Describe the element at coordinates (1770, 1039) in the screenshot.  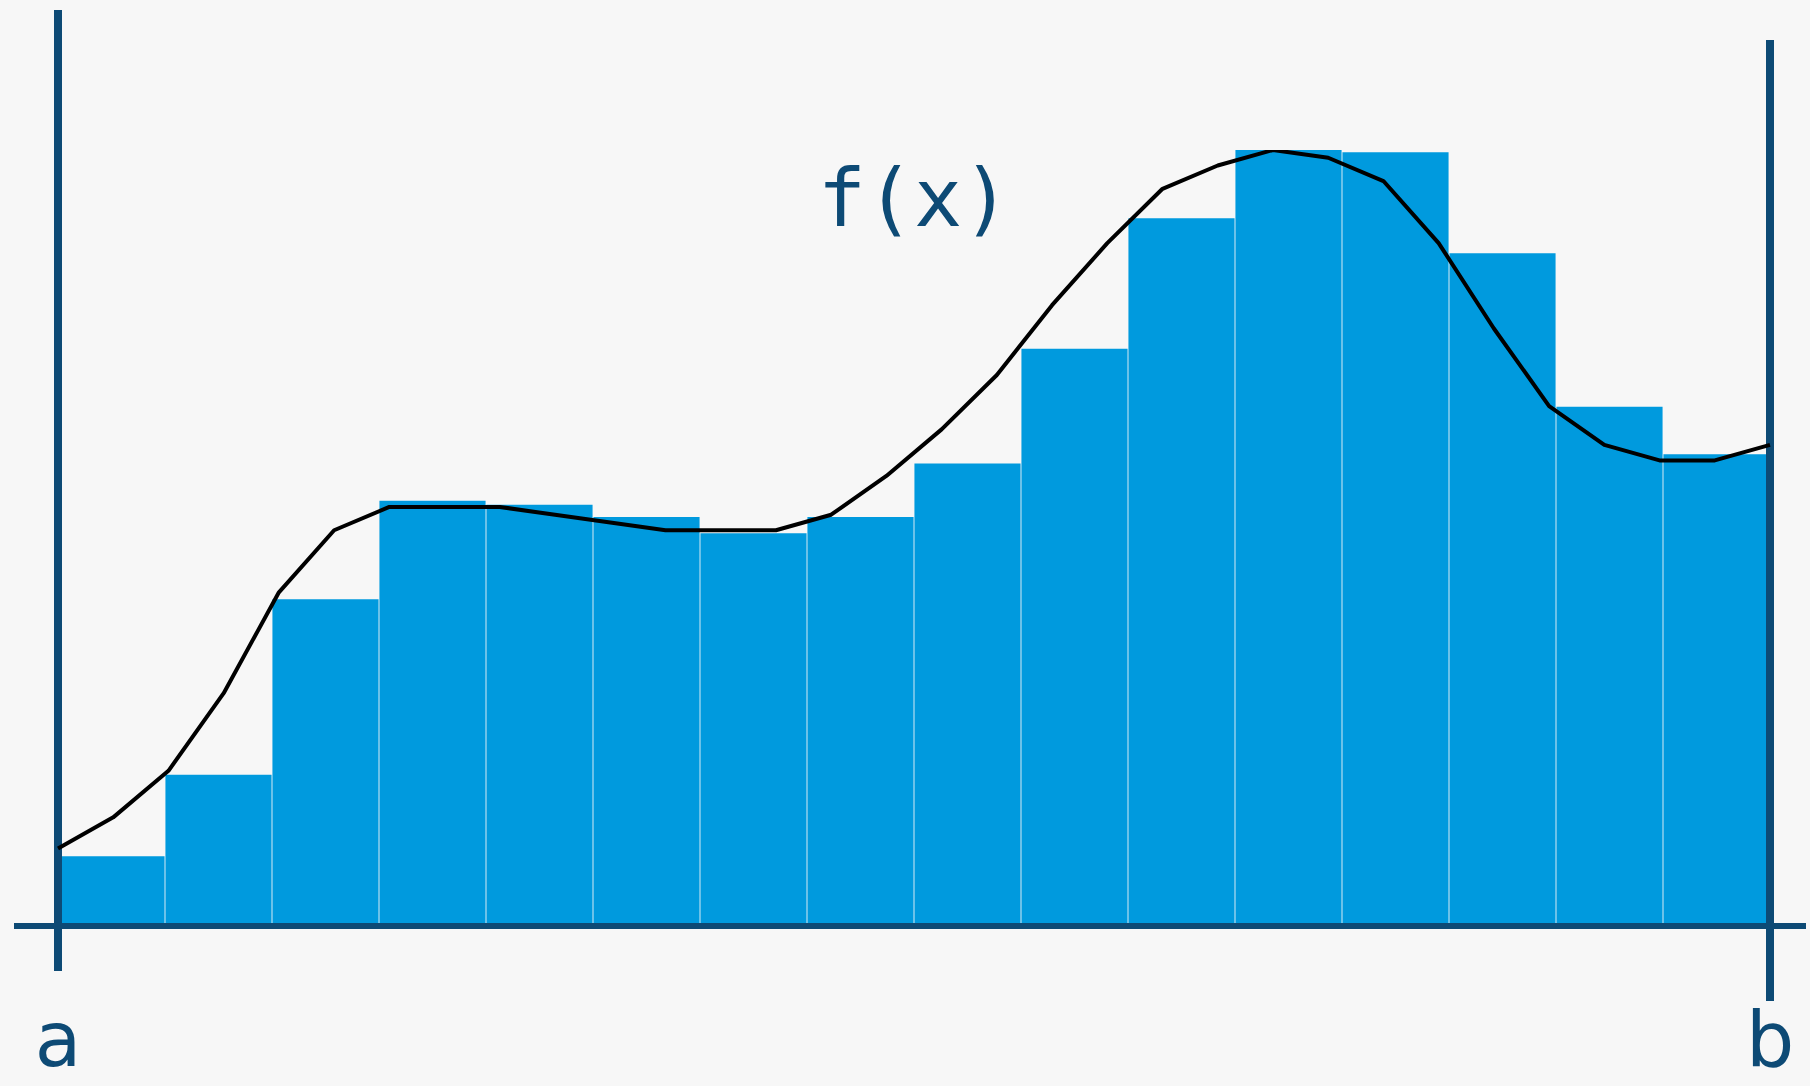
I see `text: b` at that location.